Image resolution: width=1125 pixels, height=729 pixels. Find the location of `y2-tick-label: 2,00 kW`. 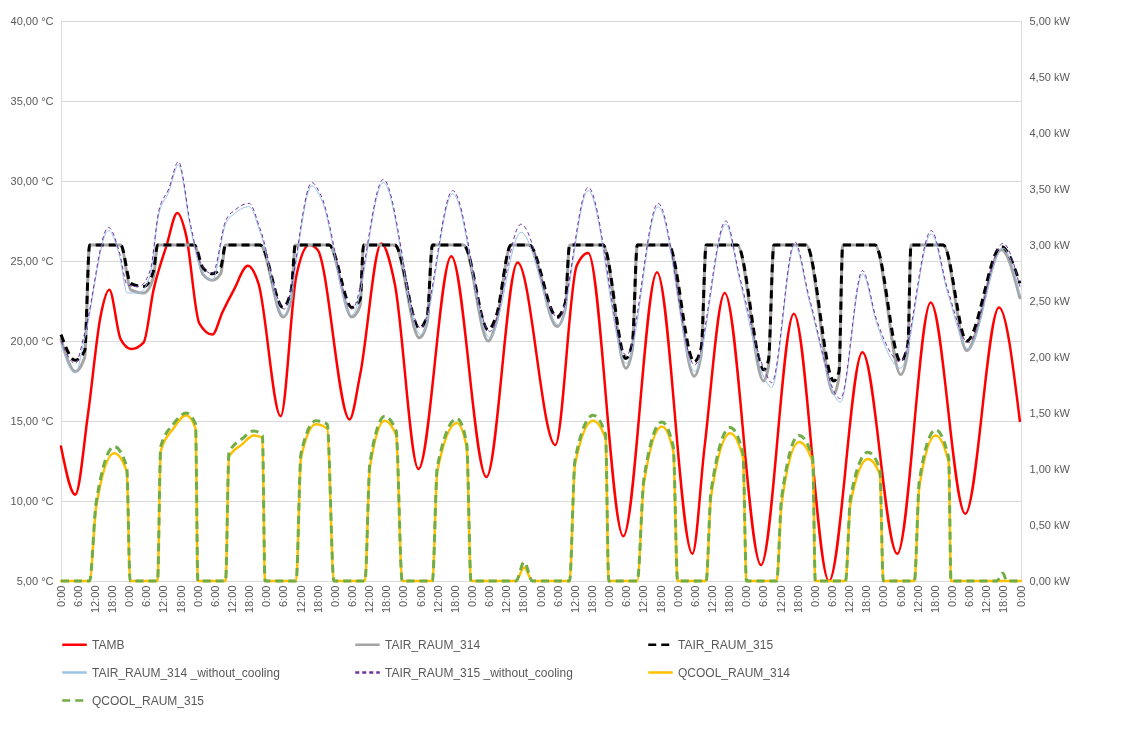

y2-tick-label: 2,00 kW is located at coordinates (1050, 356).